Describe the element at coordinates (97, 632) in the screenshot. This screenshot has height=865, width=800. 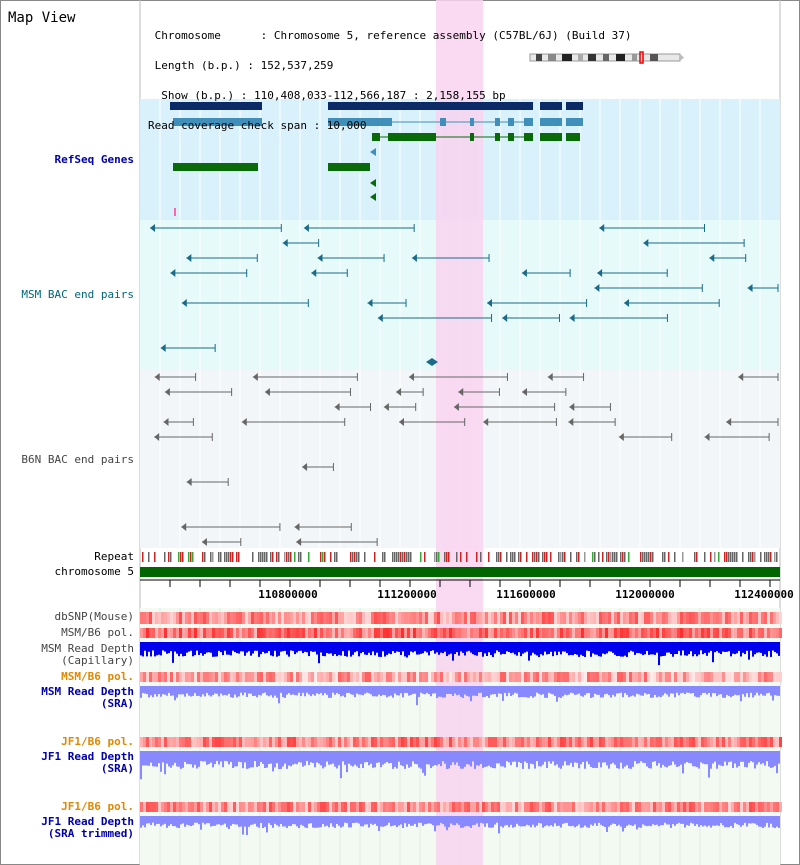
I see `track-label-msm-b6-pol-1: MSM/B6 pol.` at that location.